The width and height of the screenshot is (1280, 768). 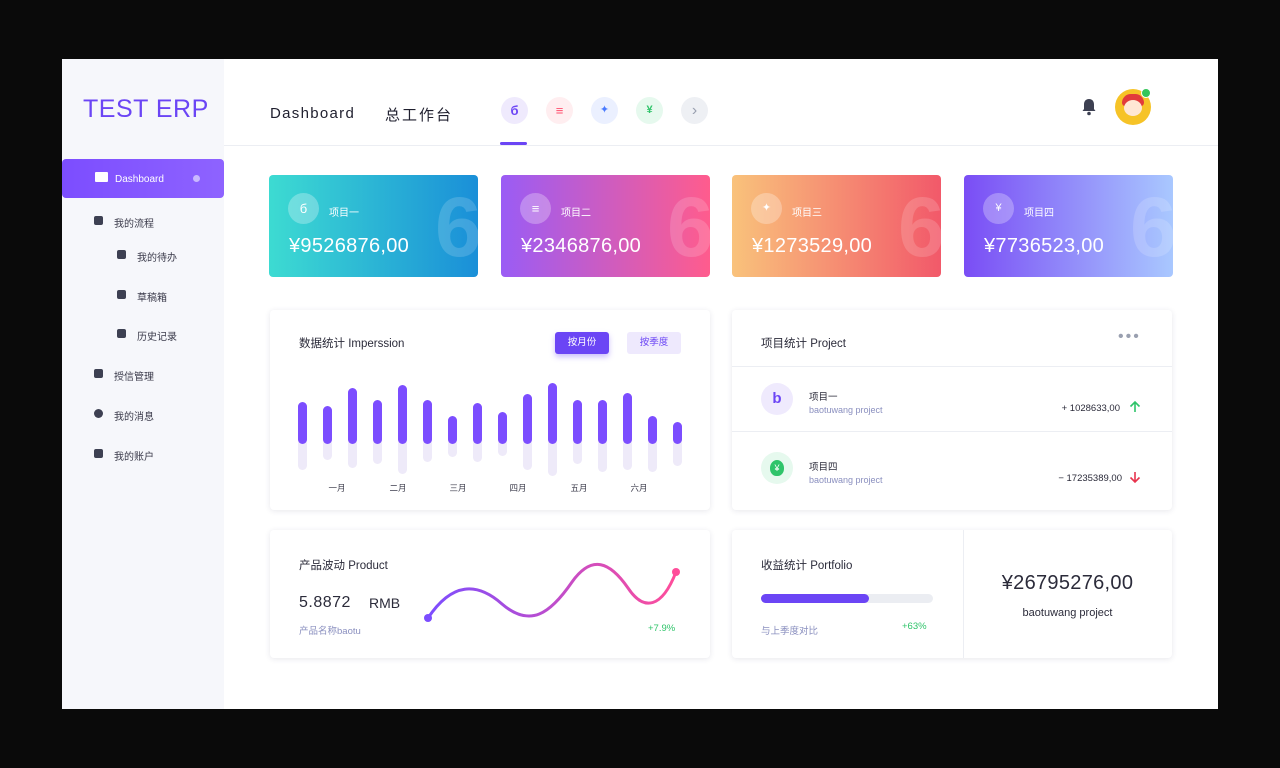 I want to click on month-label: 一月, so click(x=337, y=488).